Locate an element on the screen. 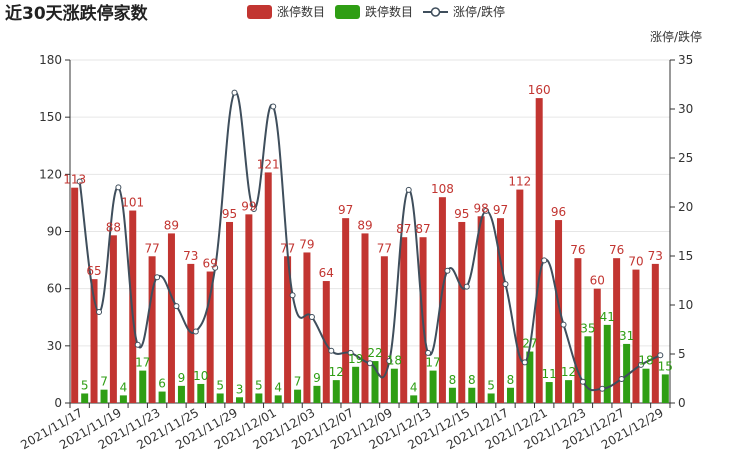  legend-label-down: 跌停数目 is located at coordinates (389, 11).